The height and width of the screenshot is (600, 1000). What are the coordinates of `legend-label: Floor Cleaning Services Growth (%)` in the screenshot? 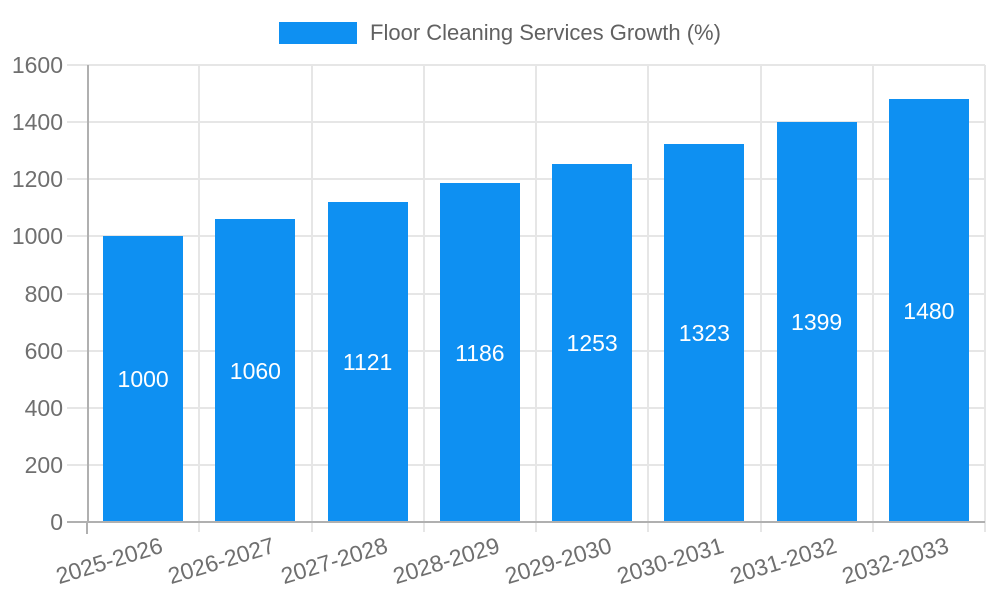 It's located at (545, 32).